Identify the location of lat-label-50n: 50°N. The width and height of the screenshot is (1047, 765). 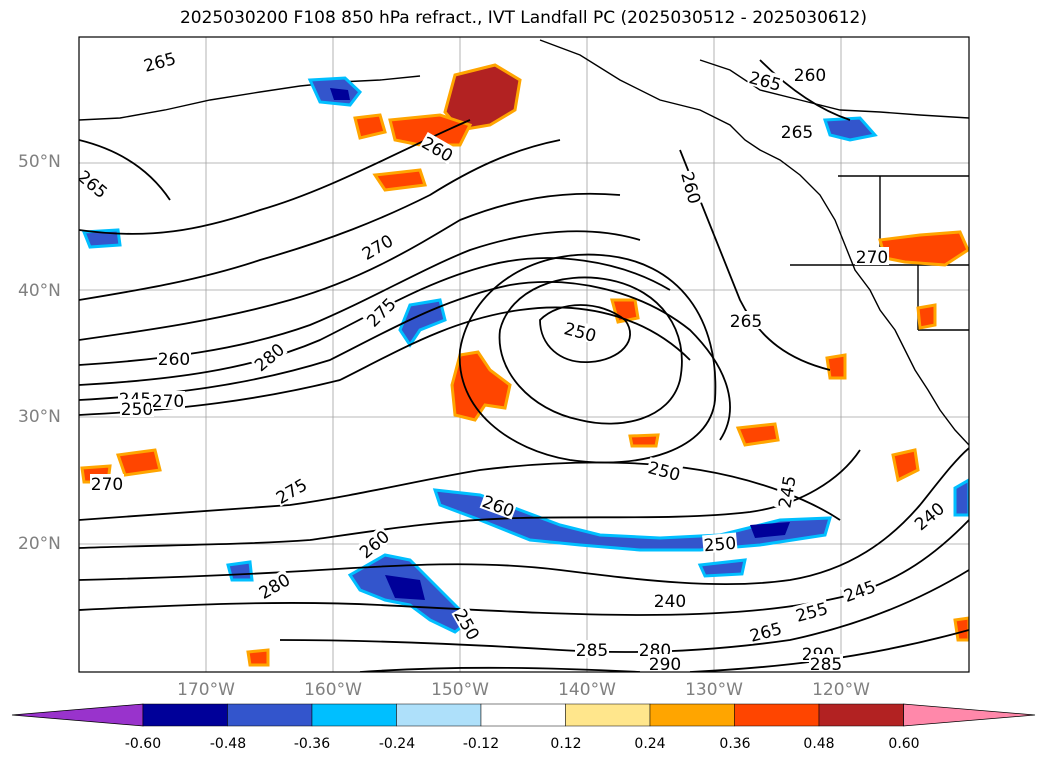
(39, 162).